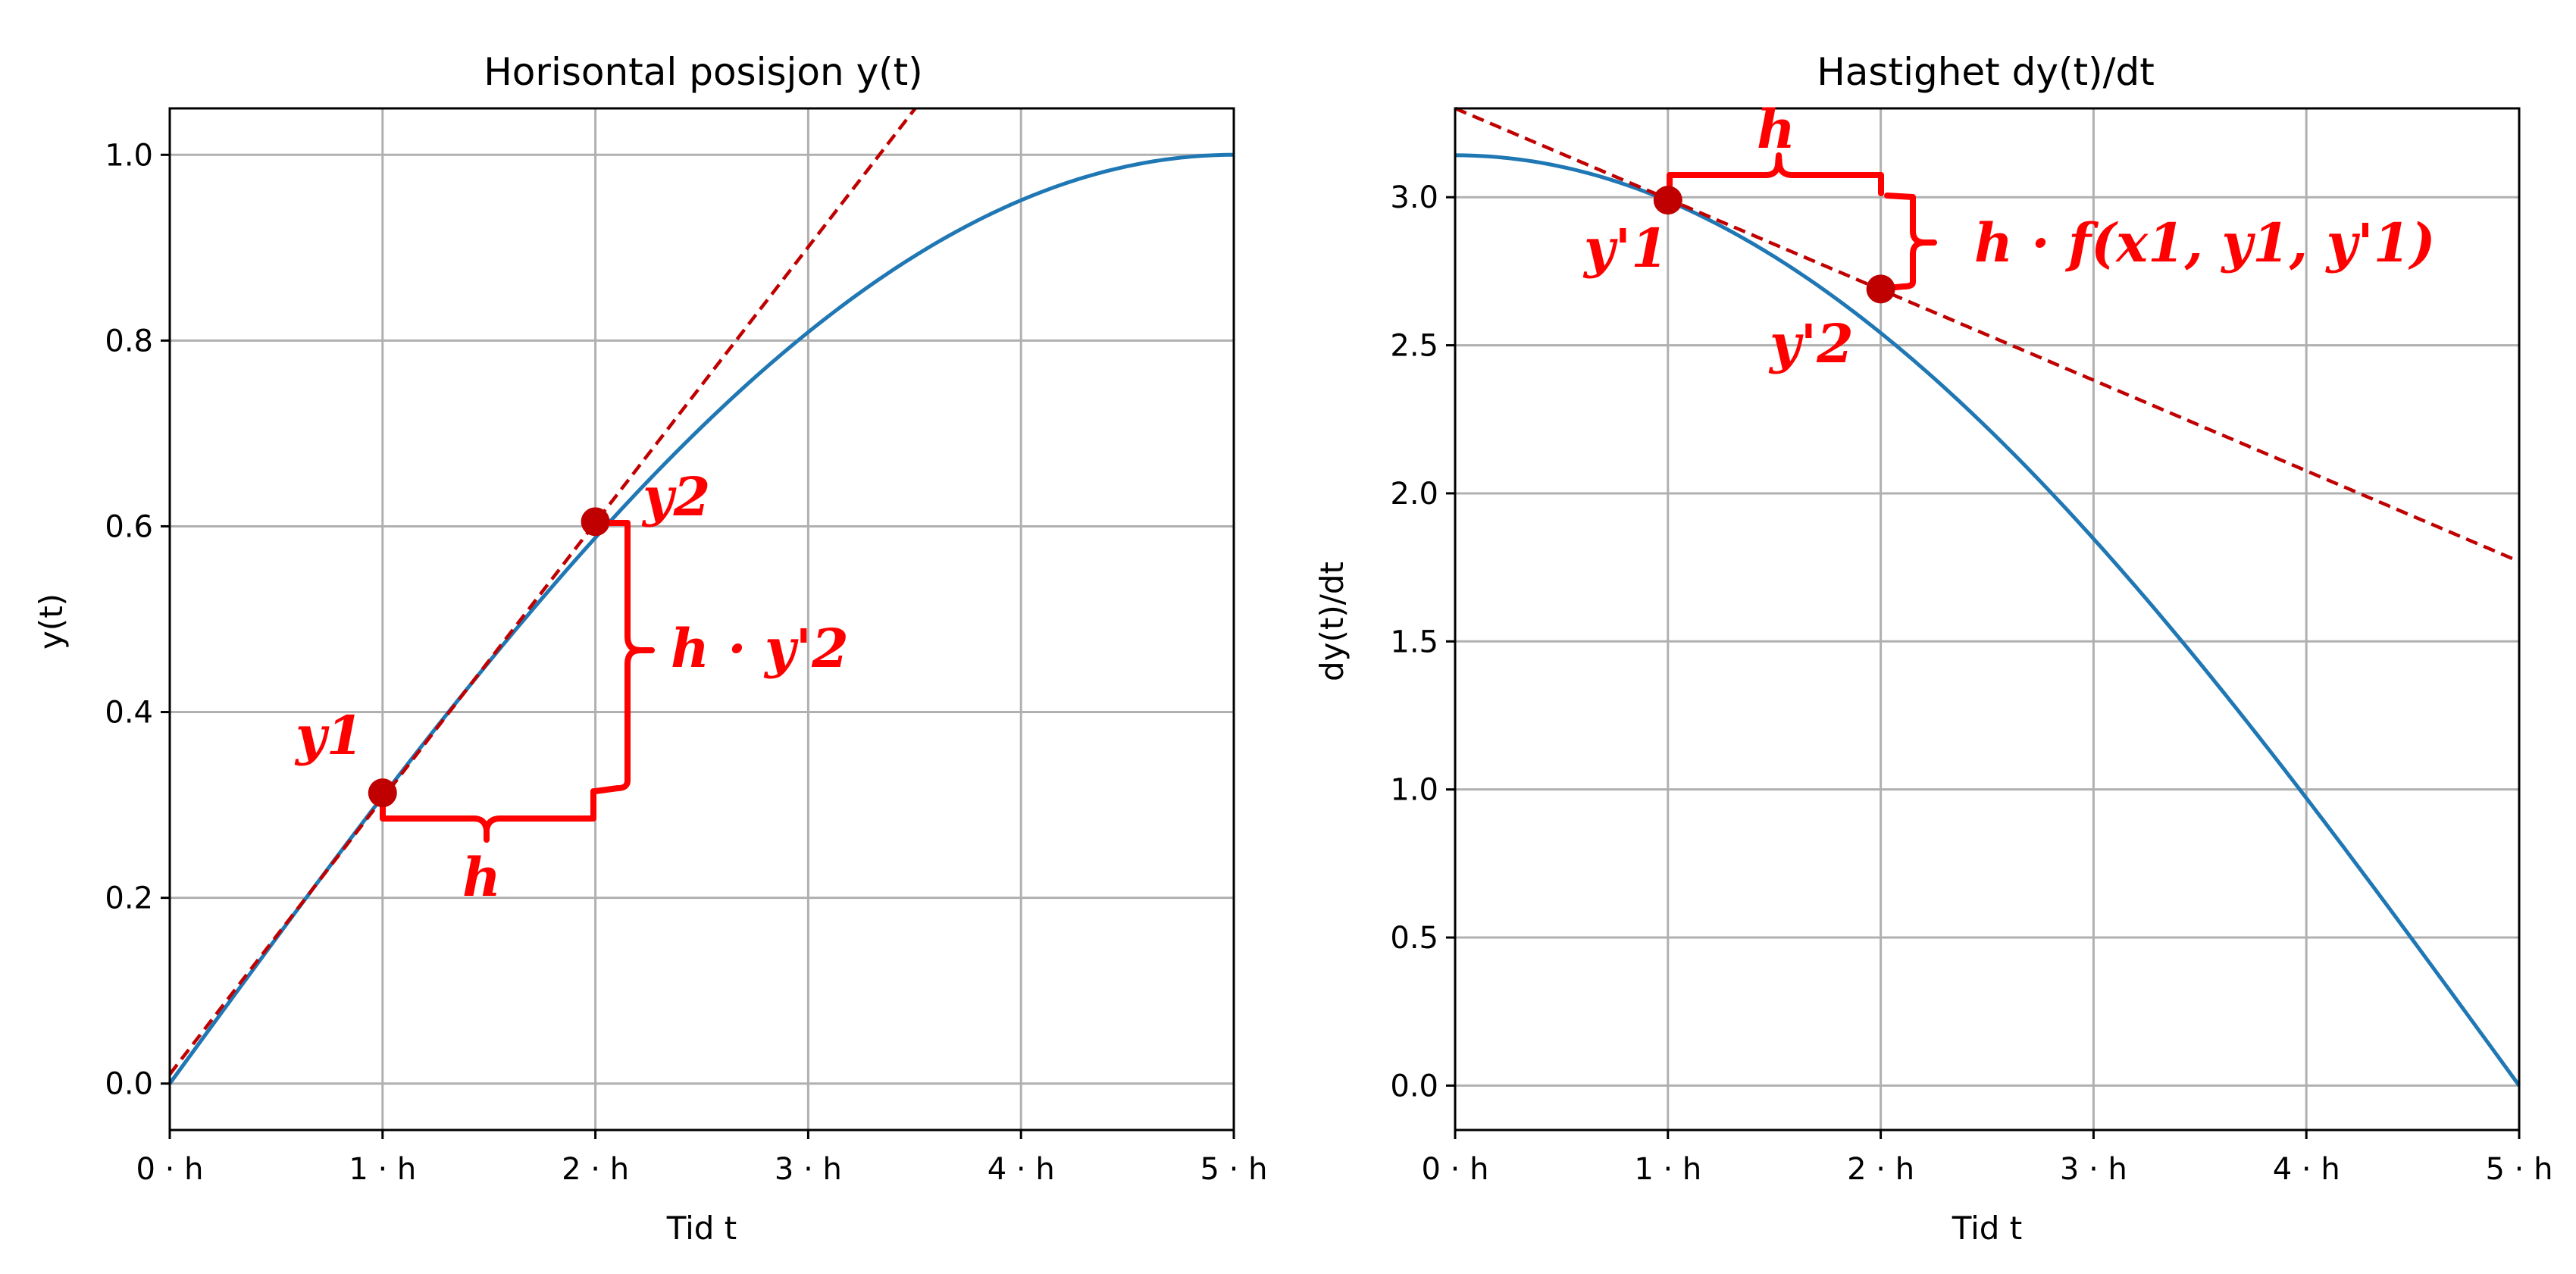  Describe the element at coordinates (1414, 494) in the screenshot. I see `y-tick-label: 2.0` at that location.